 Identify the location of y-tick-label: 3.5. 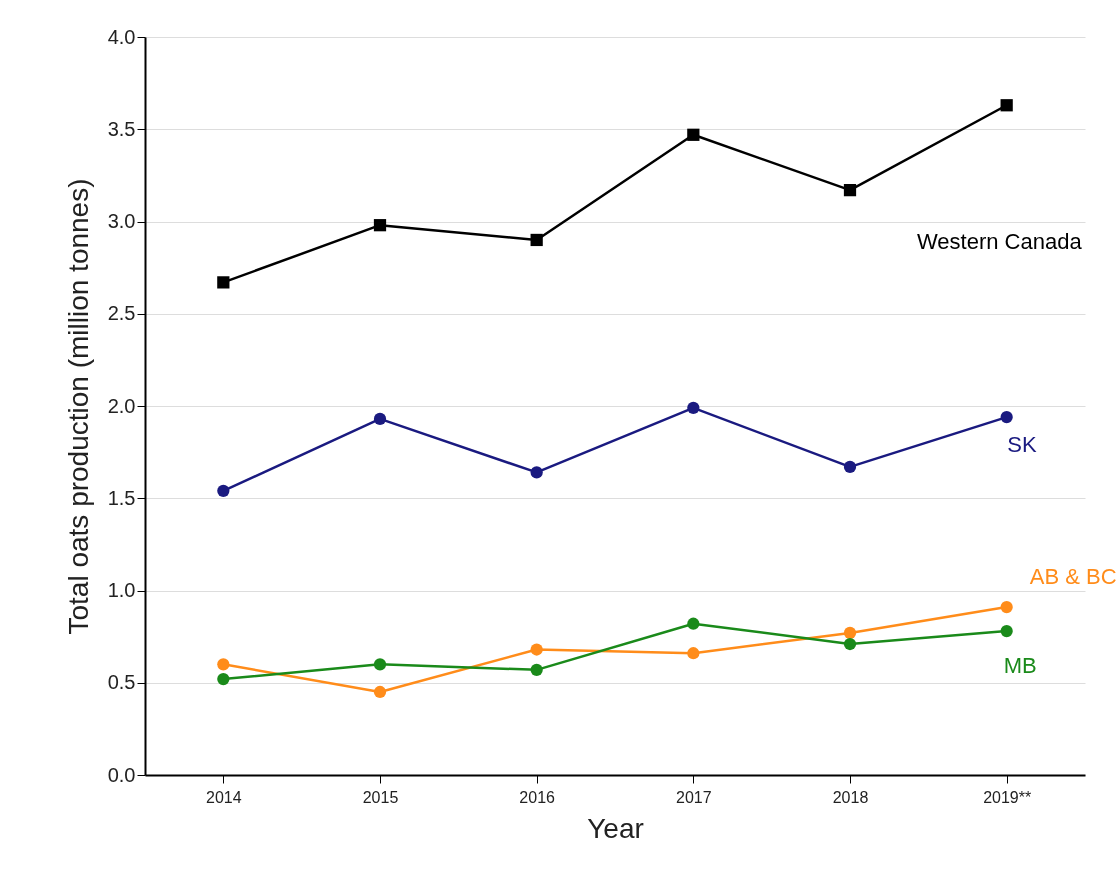
(121, 128).